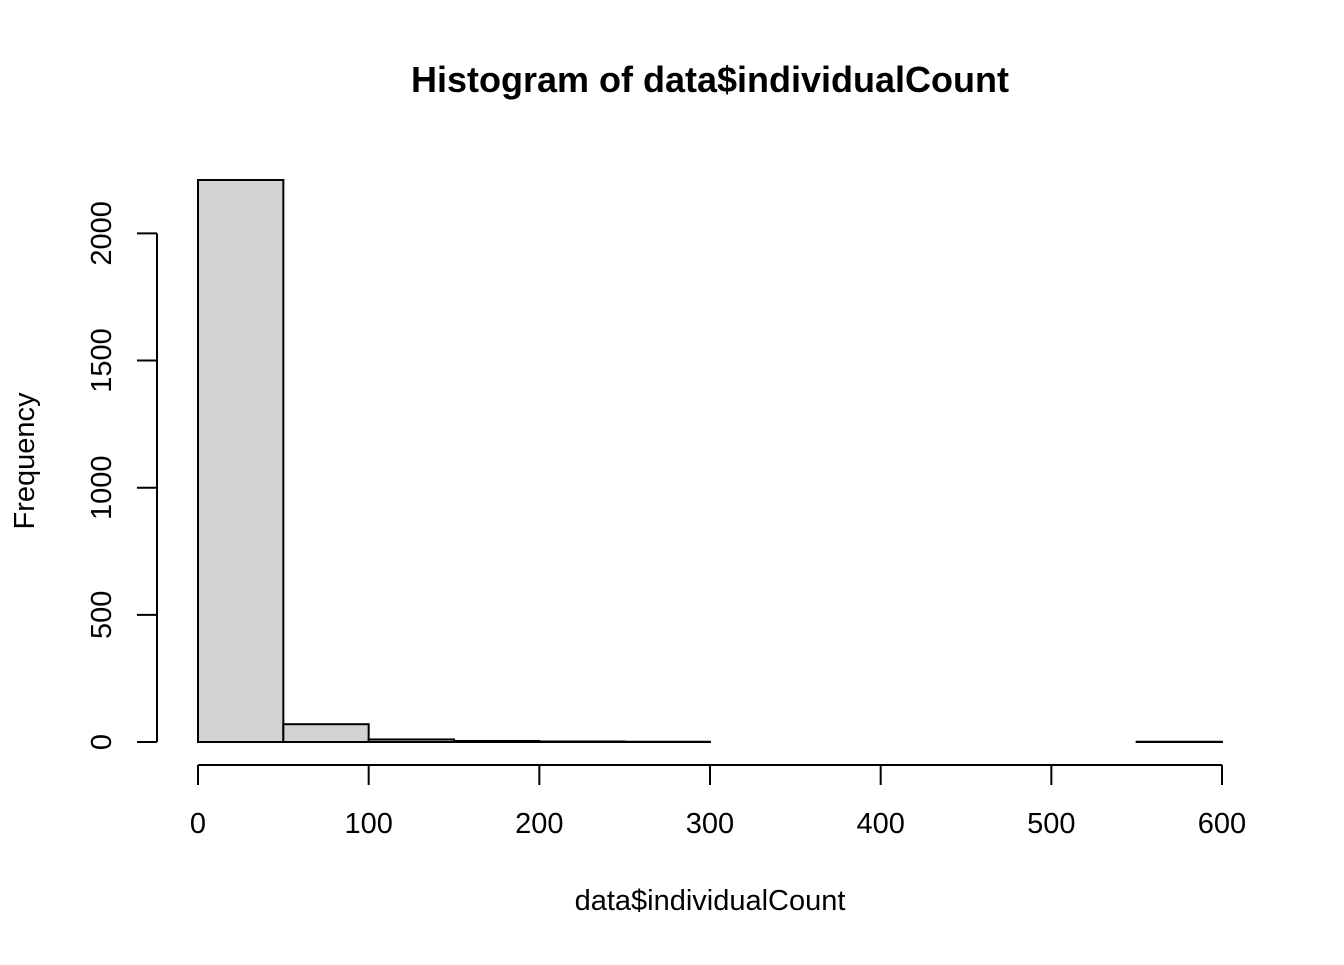 This screenshot has width=1344, height=965. Describe the element at coordinates (102, 615) in the screenshot. I see `y-tick-label: 500` at that location.